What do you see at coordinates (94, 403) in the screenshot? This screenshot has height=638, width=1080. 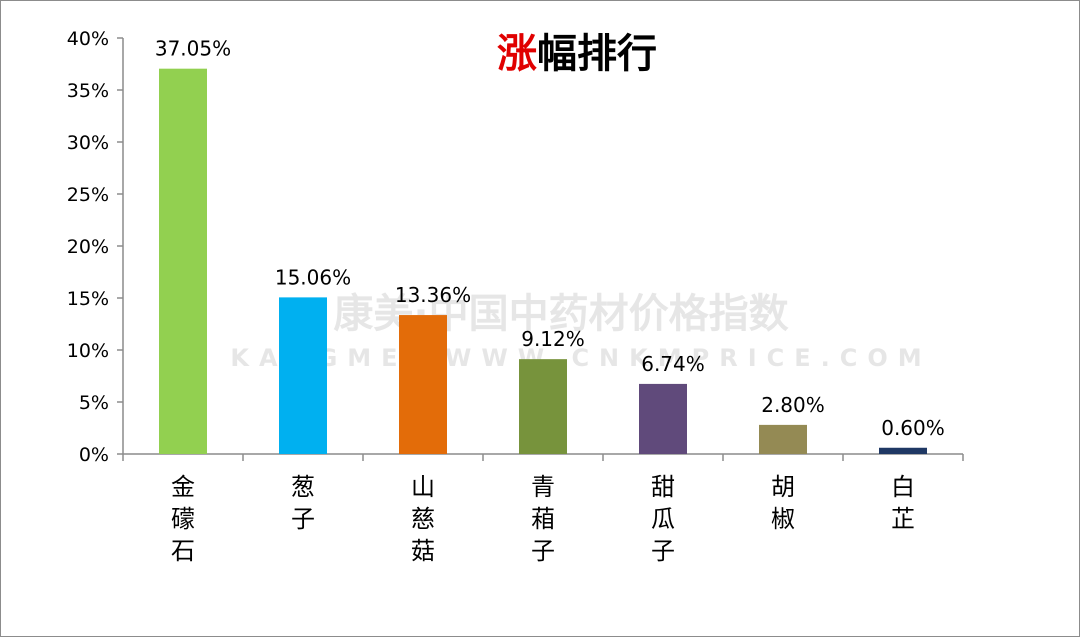 I see `y-tick-label: 5%` at bounding box center [94, 403].